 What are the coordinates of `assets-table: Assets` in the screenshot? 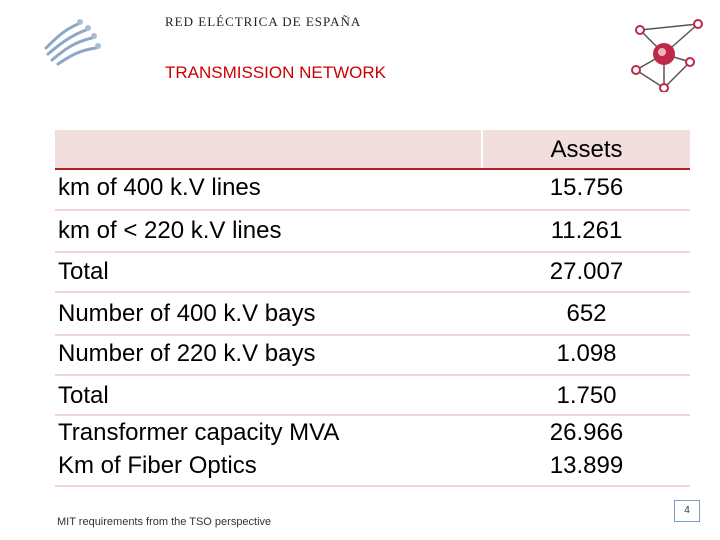 It's located at (372, 150).